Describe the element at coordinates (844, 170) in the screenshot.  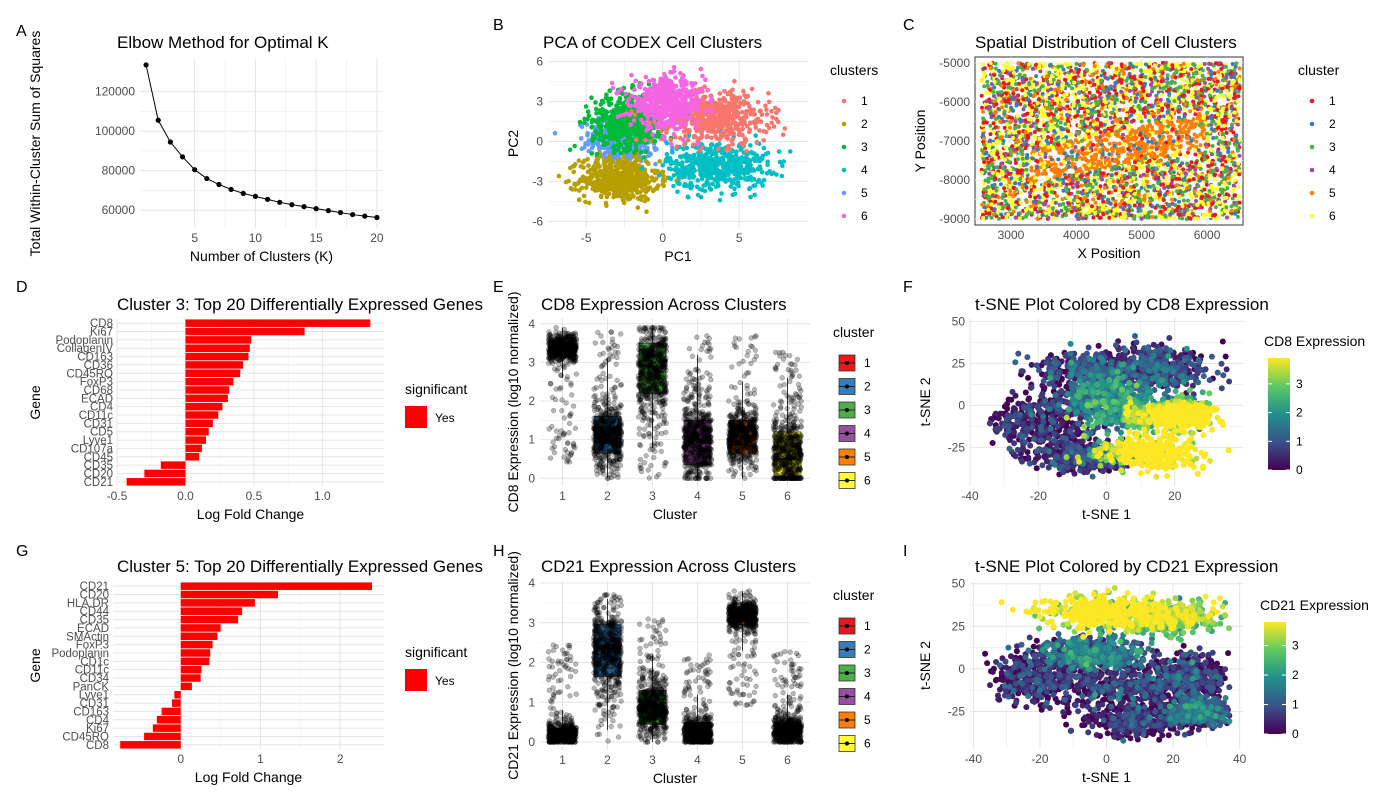
I see `legend-key` at that location.